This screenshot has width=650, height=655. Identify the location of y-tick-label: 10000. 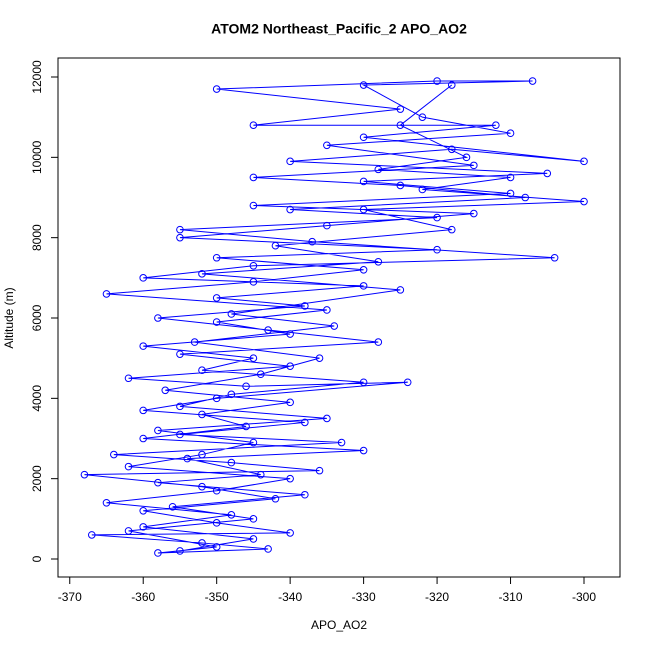
(37, 157).